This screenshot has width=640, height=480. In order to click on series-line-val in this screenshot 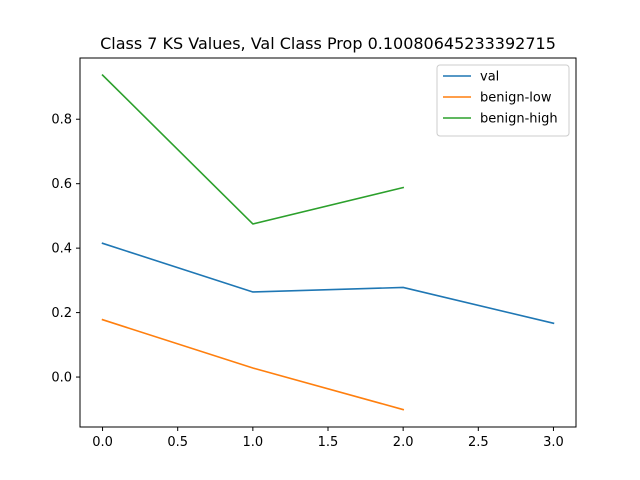, I will do `click(328, 283)`.